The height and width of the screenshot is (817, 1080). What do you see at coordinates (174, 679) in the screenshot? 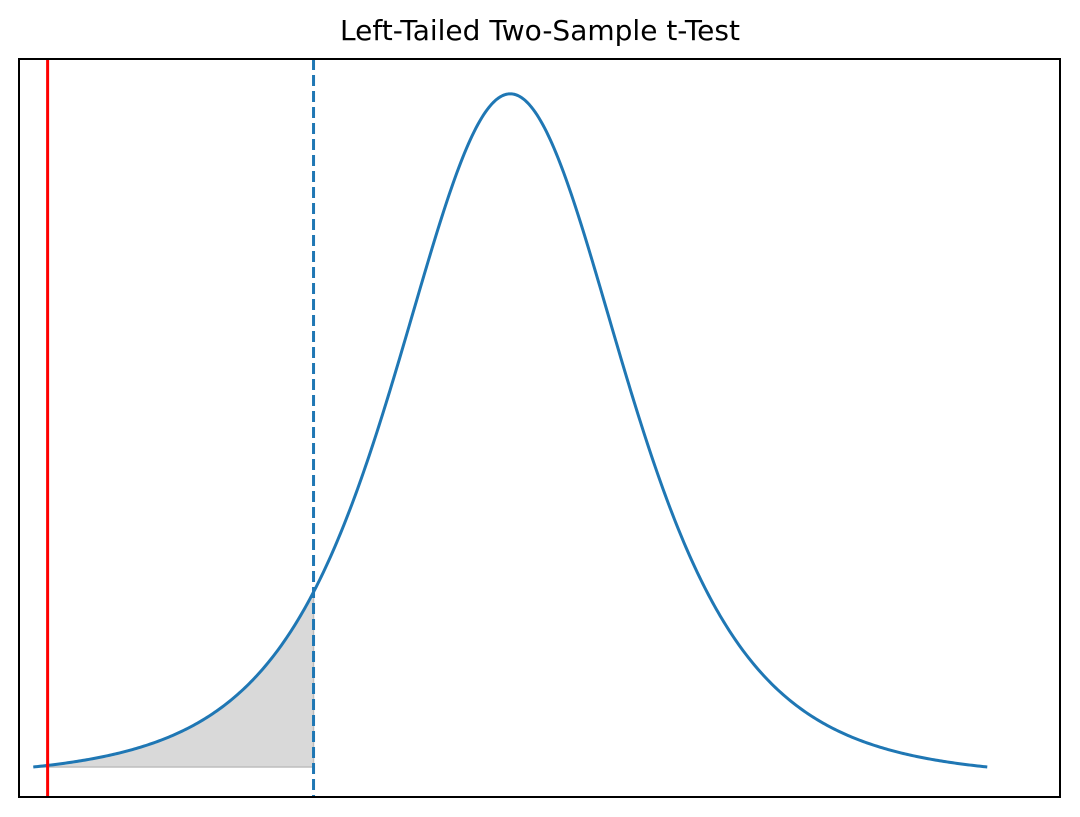
I see `rejection-region-shade` at bounding box center [174, 679].